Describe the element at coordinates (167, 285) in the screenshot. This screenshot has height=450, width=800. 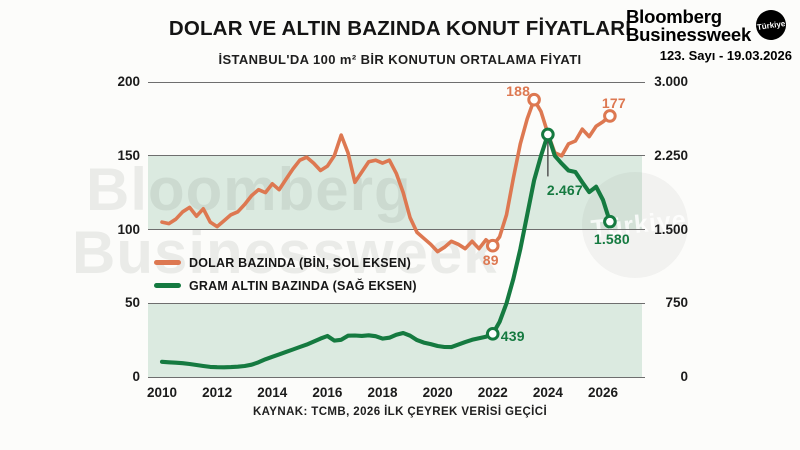
I see `gold-basis-swatch` at that location.